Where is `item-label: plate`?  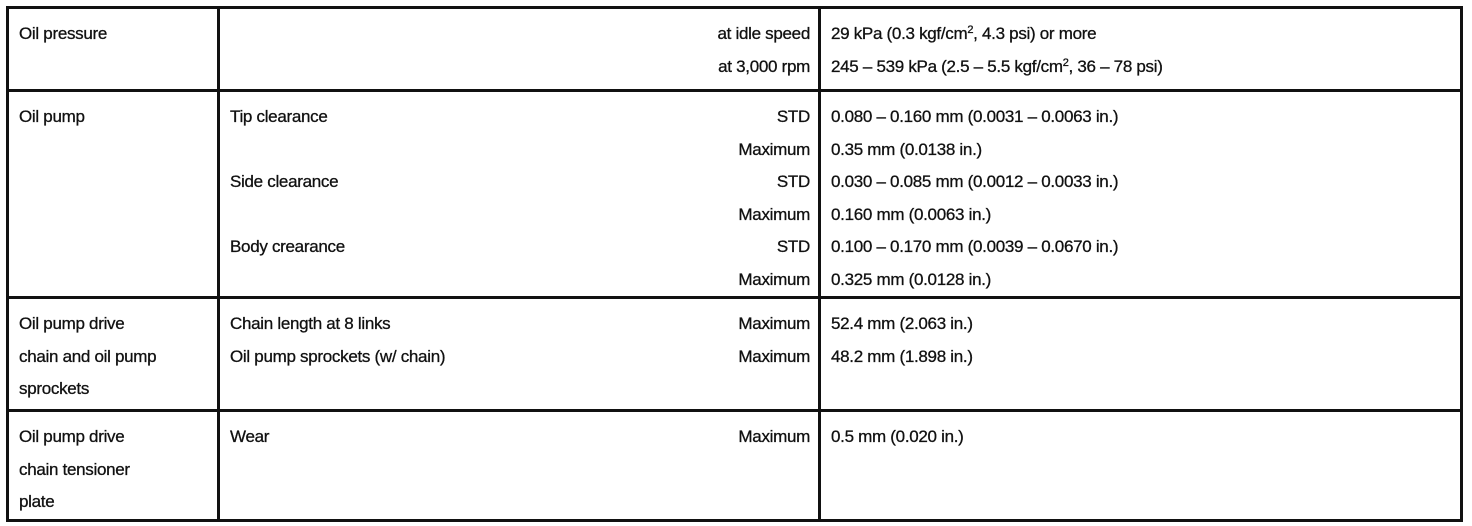
item-label: plate is located at coordinates (37, 501).